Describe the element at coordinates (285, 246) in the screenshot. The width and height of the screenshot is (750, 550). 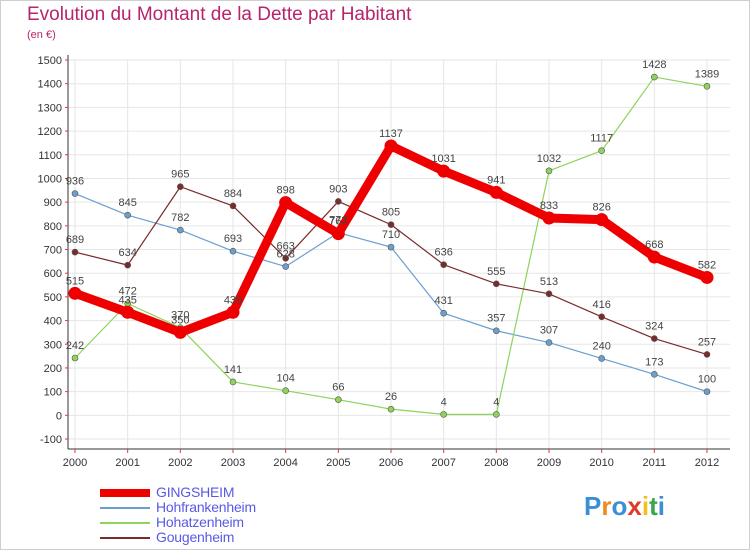
I see `data-label: 663` at that location.